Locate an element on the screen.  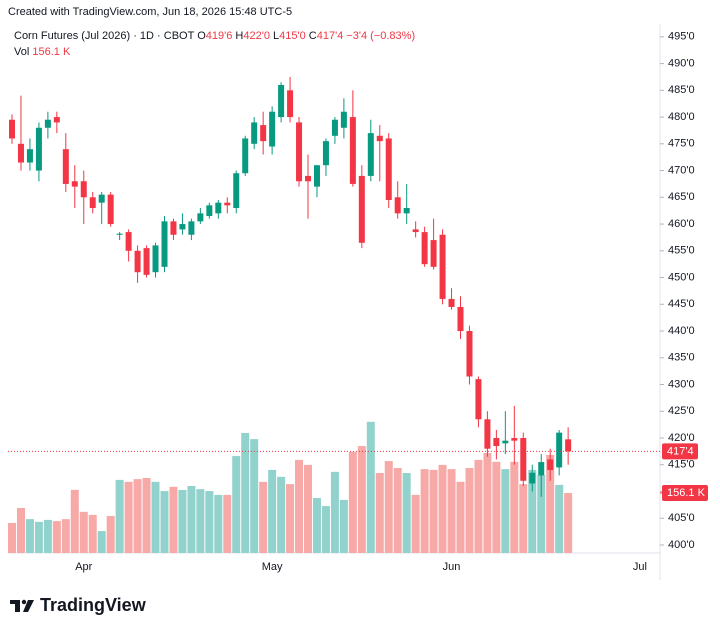
y-tick-label: 455'0 is located at coordinates (681, 251).